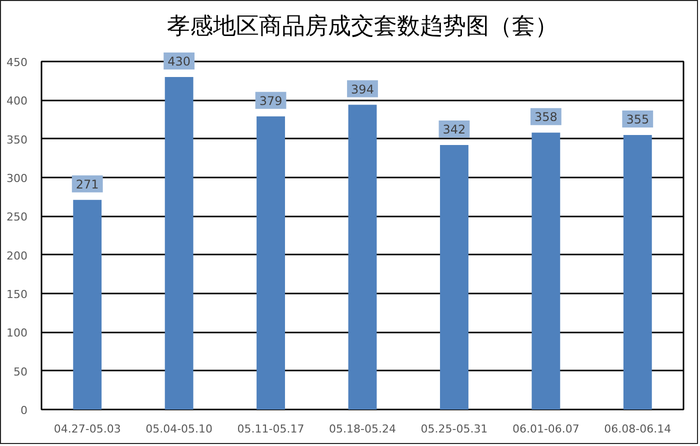 This screenshot has width=700, height=446. What do you see at coordinates (87, 429) in the screenshot?
I see `x-tick-label: 04.27-05.03` at bounding box center [87, 429].